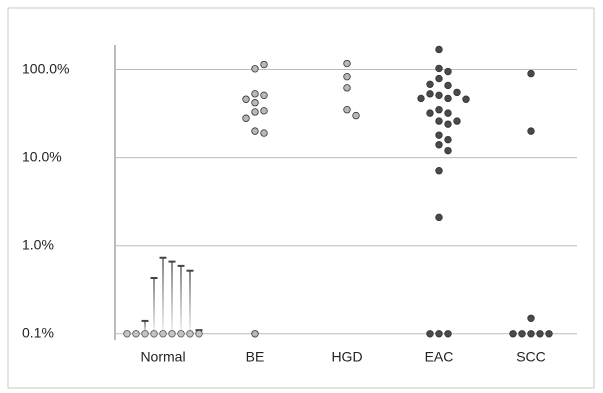 The width and height of the screenshot is (603, 393). What do you see at coordinates (531, 357) in the screenshot?
I see `x-tick-label: SCC` at bounding box center [531, 357].